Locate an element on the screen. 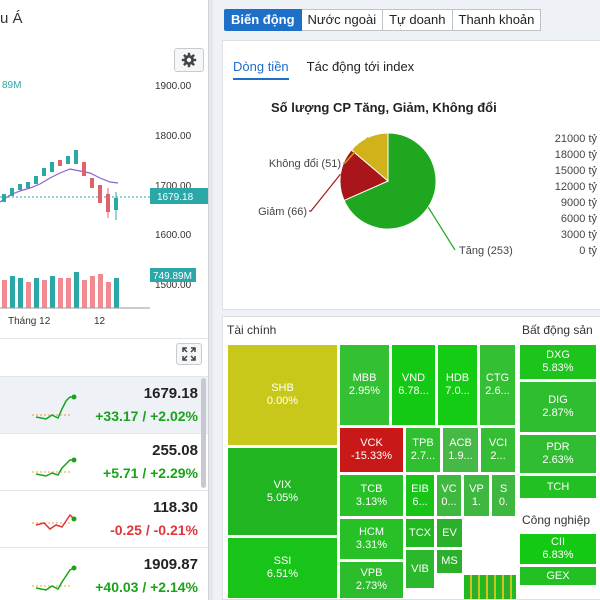 The height and width of the screenshot is (600, 600). settings-button is located at coordinates (189, 60).